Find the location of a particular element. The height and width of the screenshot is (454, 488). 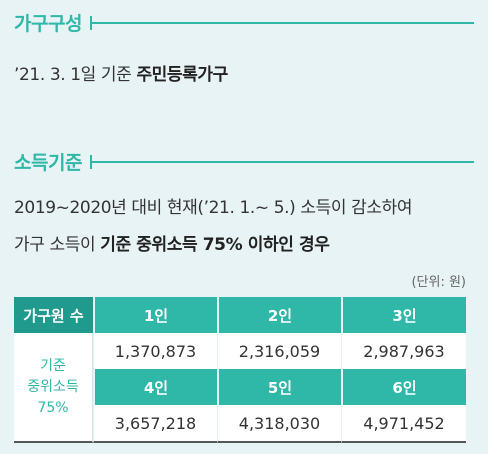

household-criteria: ’21. 3. 1일 기준 주민등록가구 is located at coordinates (121, 72).